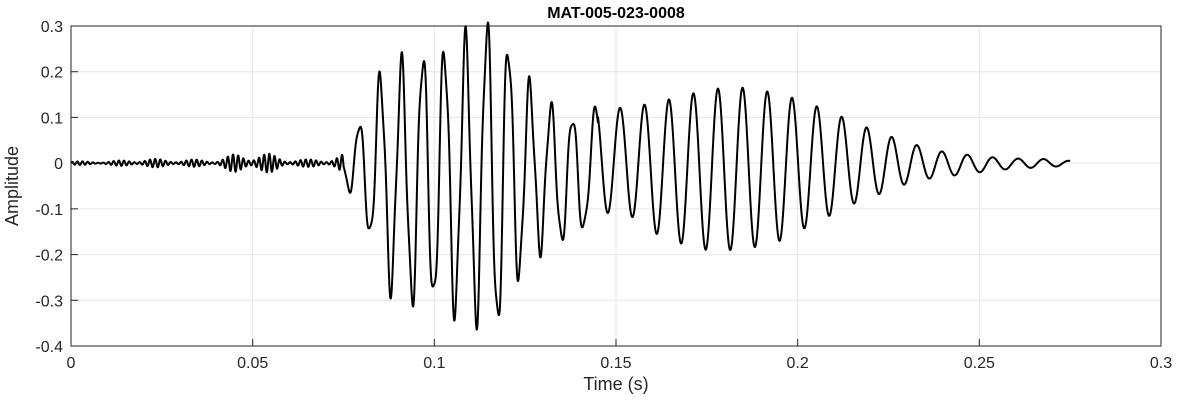  I want to click on x-tick-label: 0.2, so click(798, 363).